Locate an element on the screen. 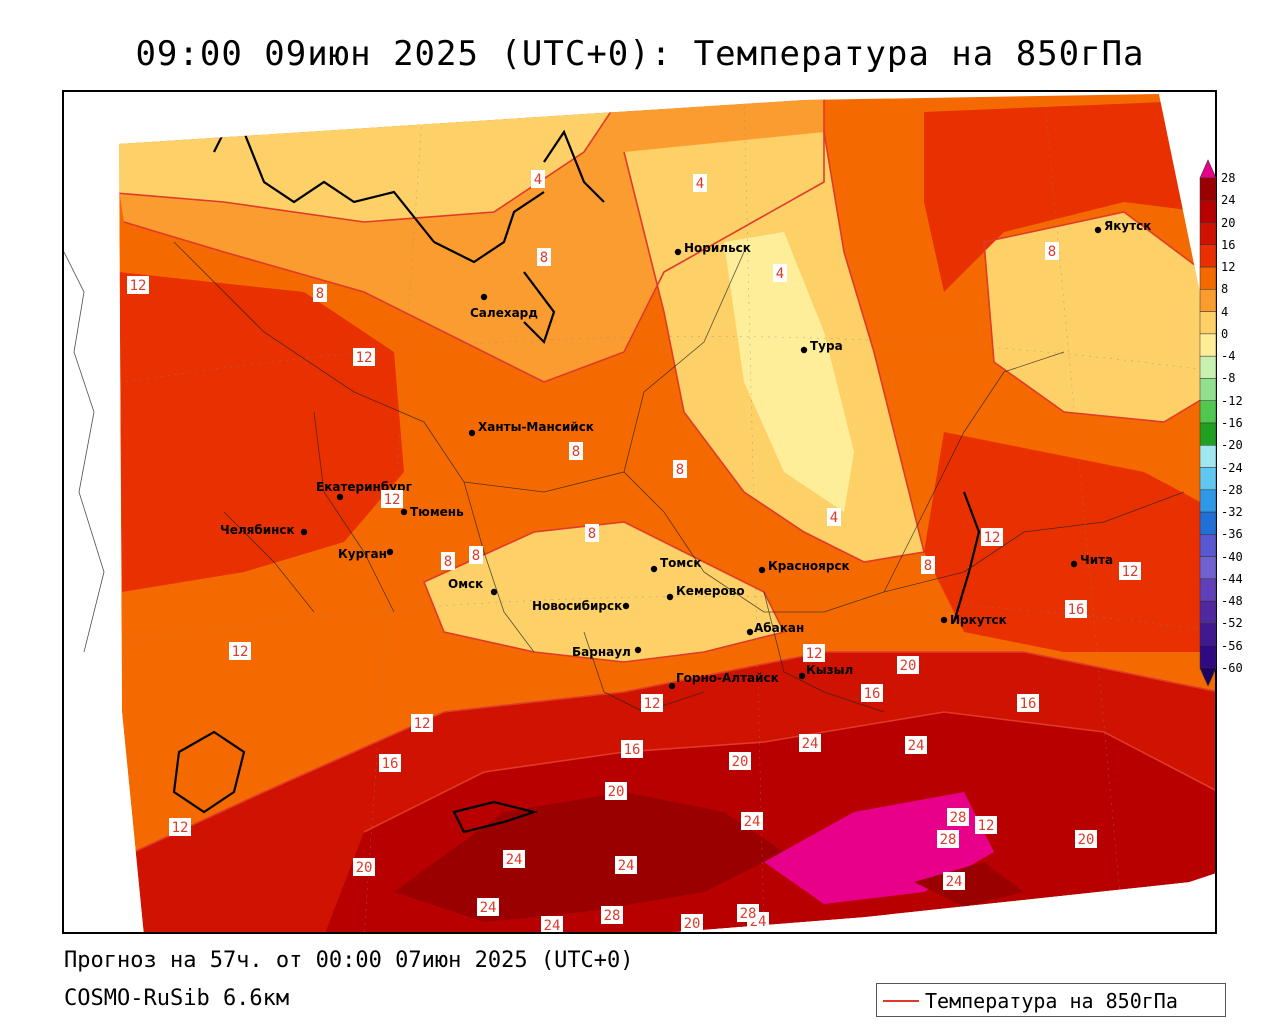 Image resolution: width=1280 pixels, height=1024 pixels. city-label: Курган is located at coordinates (362, 554).